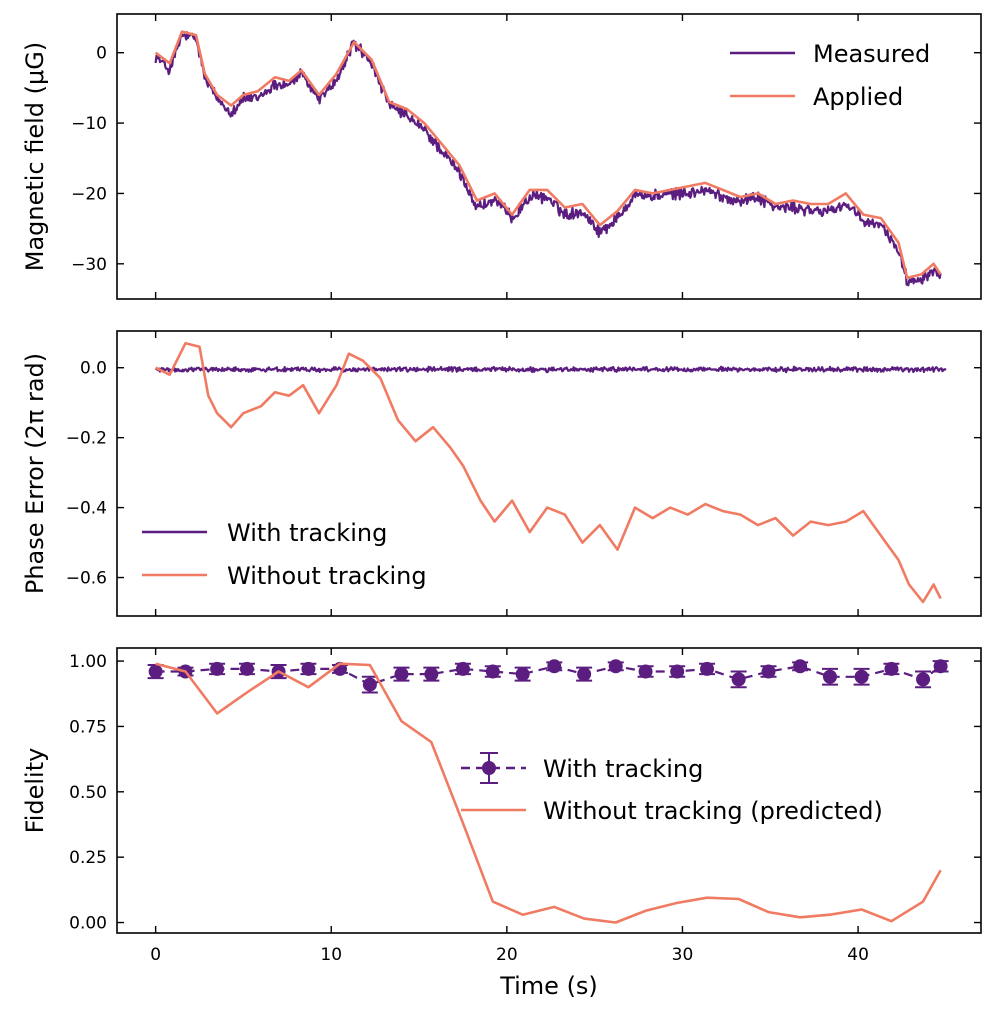 The width and height of the screenshot is (997, 1016). Describe the element at coordinates (331, 955) in the screenshot. I see `x-tick-label: 10` at that location.